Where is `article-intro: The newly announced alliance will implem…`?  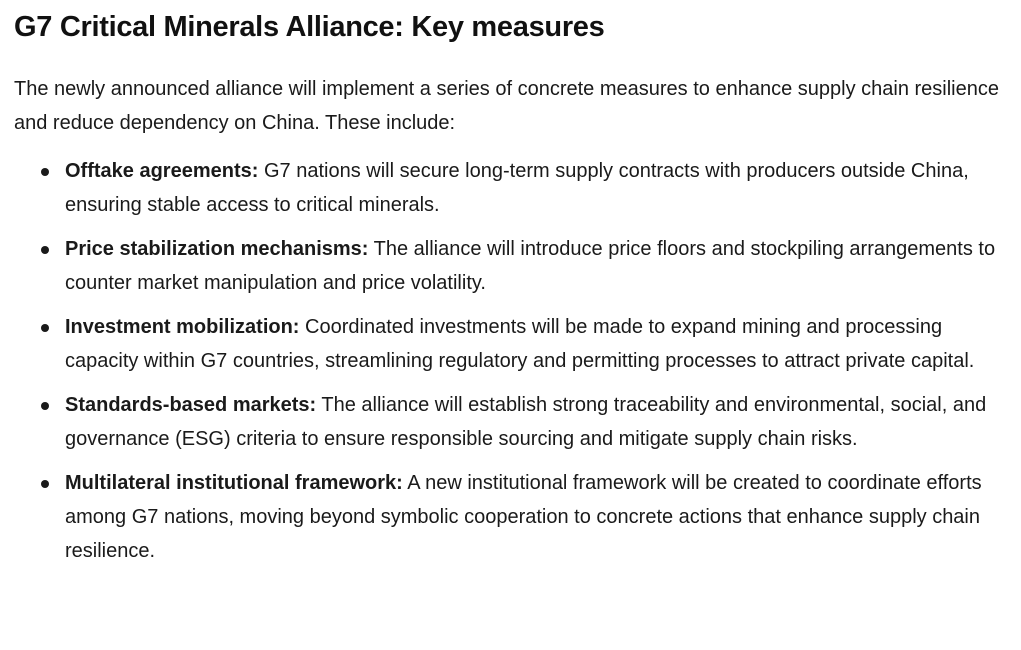 article-intro: The newly announced alliance will implem… is located at coordinates (506, 106).